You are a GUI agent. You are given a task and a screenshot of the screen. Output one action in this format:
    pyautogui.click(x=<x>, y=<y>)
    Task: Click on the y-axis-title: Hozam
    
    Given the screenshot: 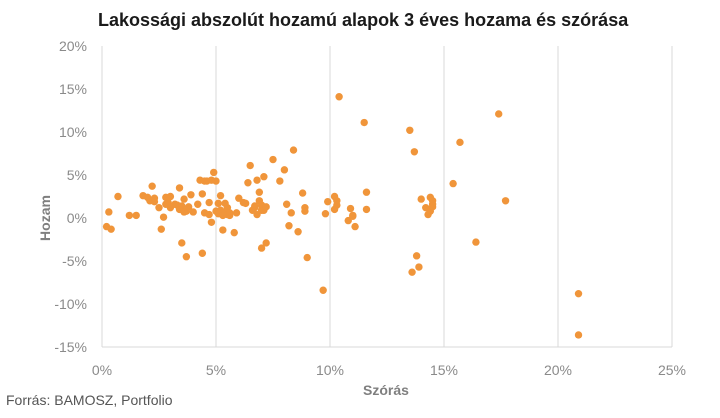 What is the action you would take?
    pyautogui.click(x=45, y=218)
    